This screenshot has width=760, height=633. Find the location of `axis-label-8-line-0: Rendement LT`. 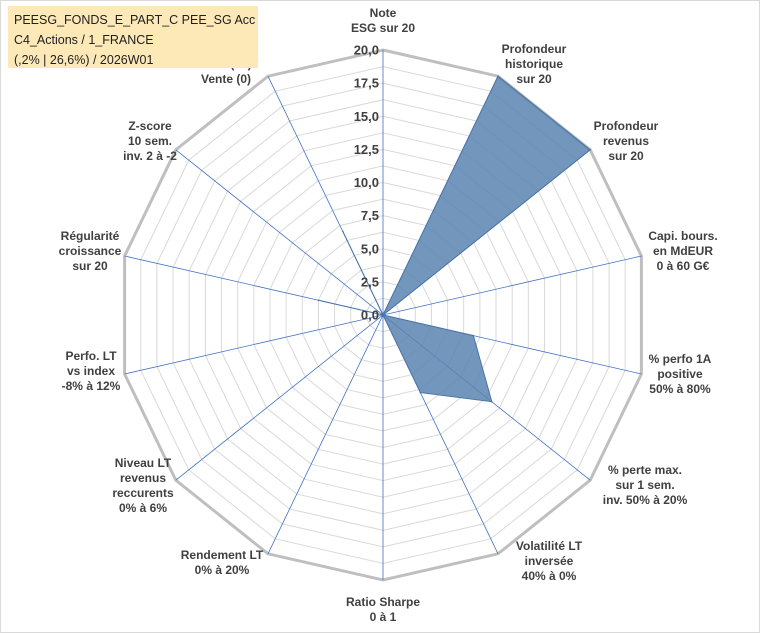

axis-label-8-line-0: Rendement LT is located at coordinates (222, 555).